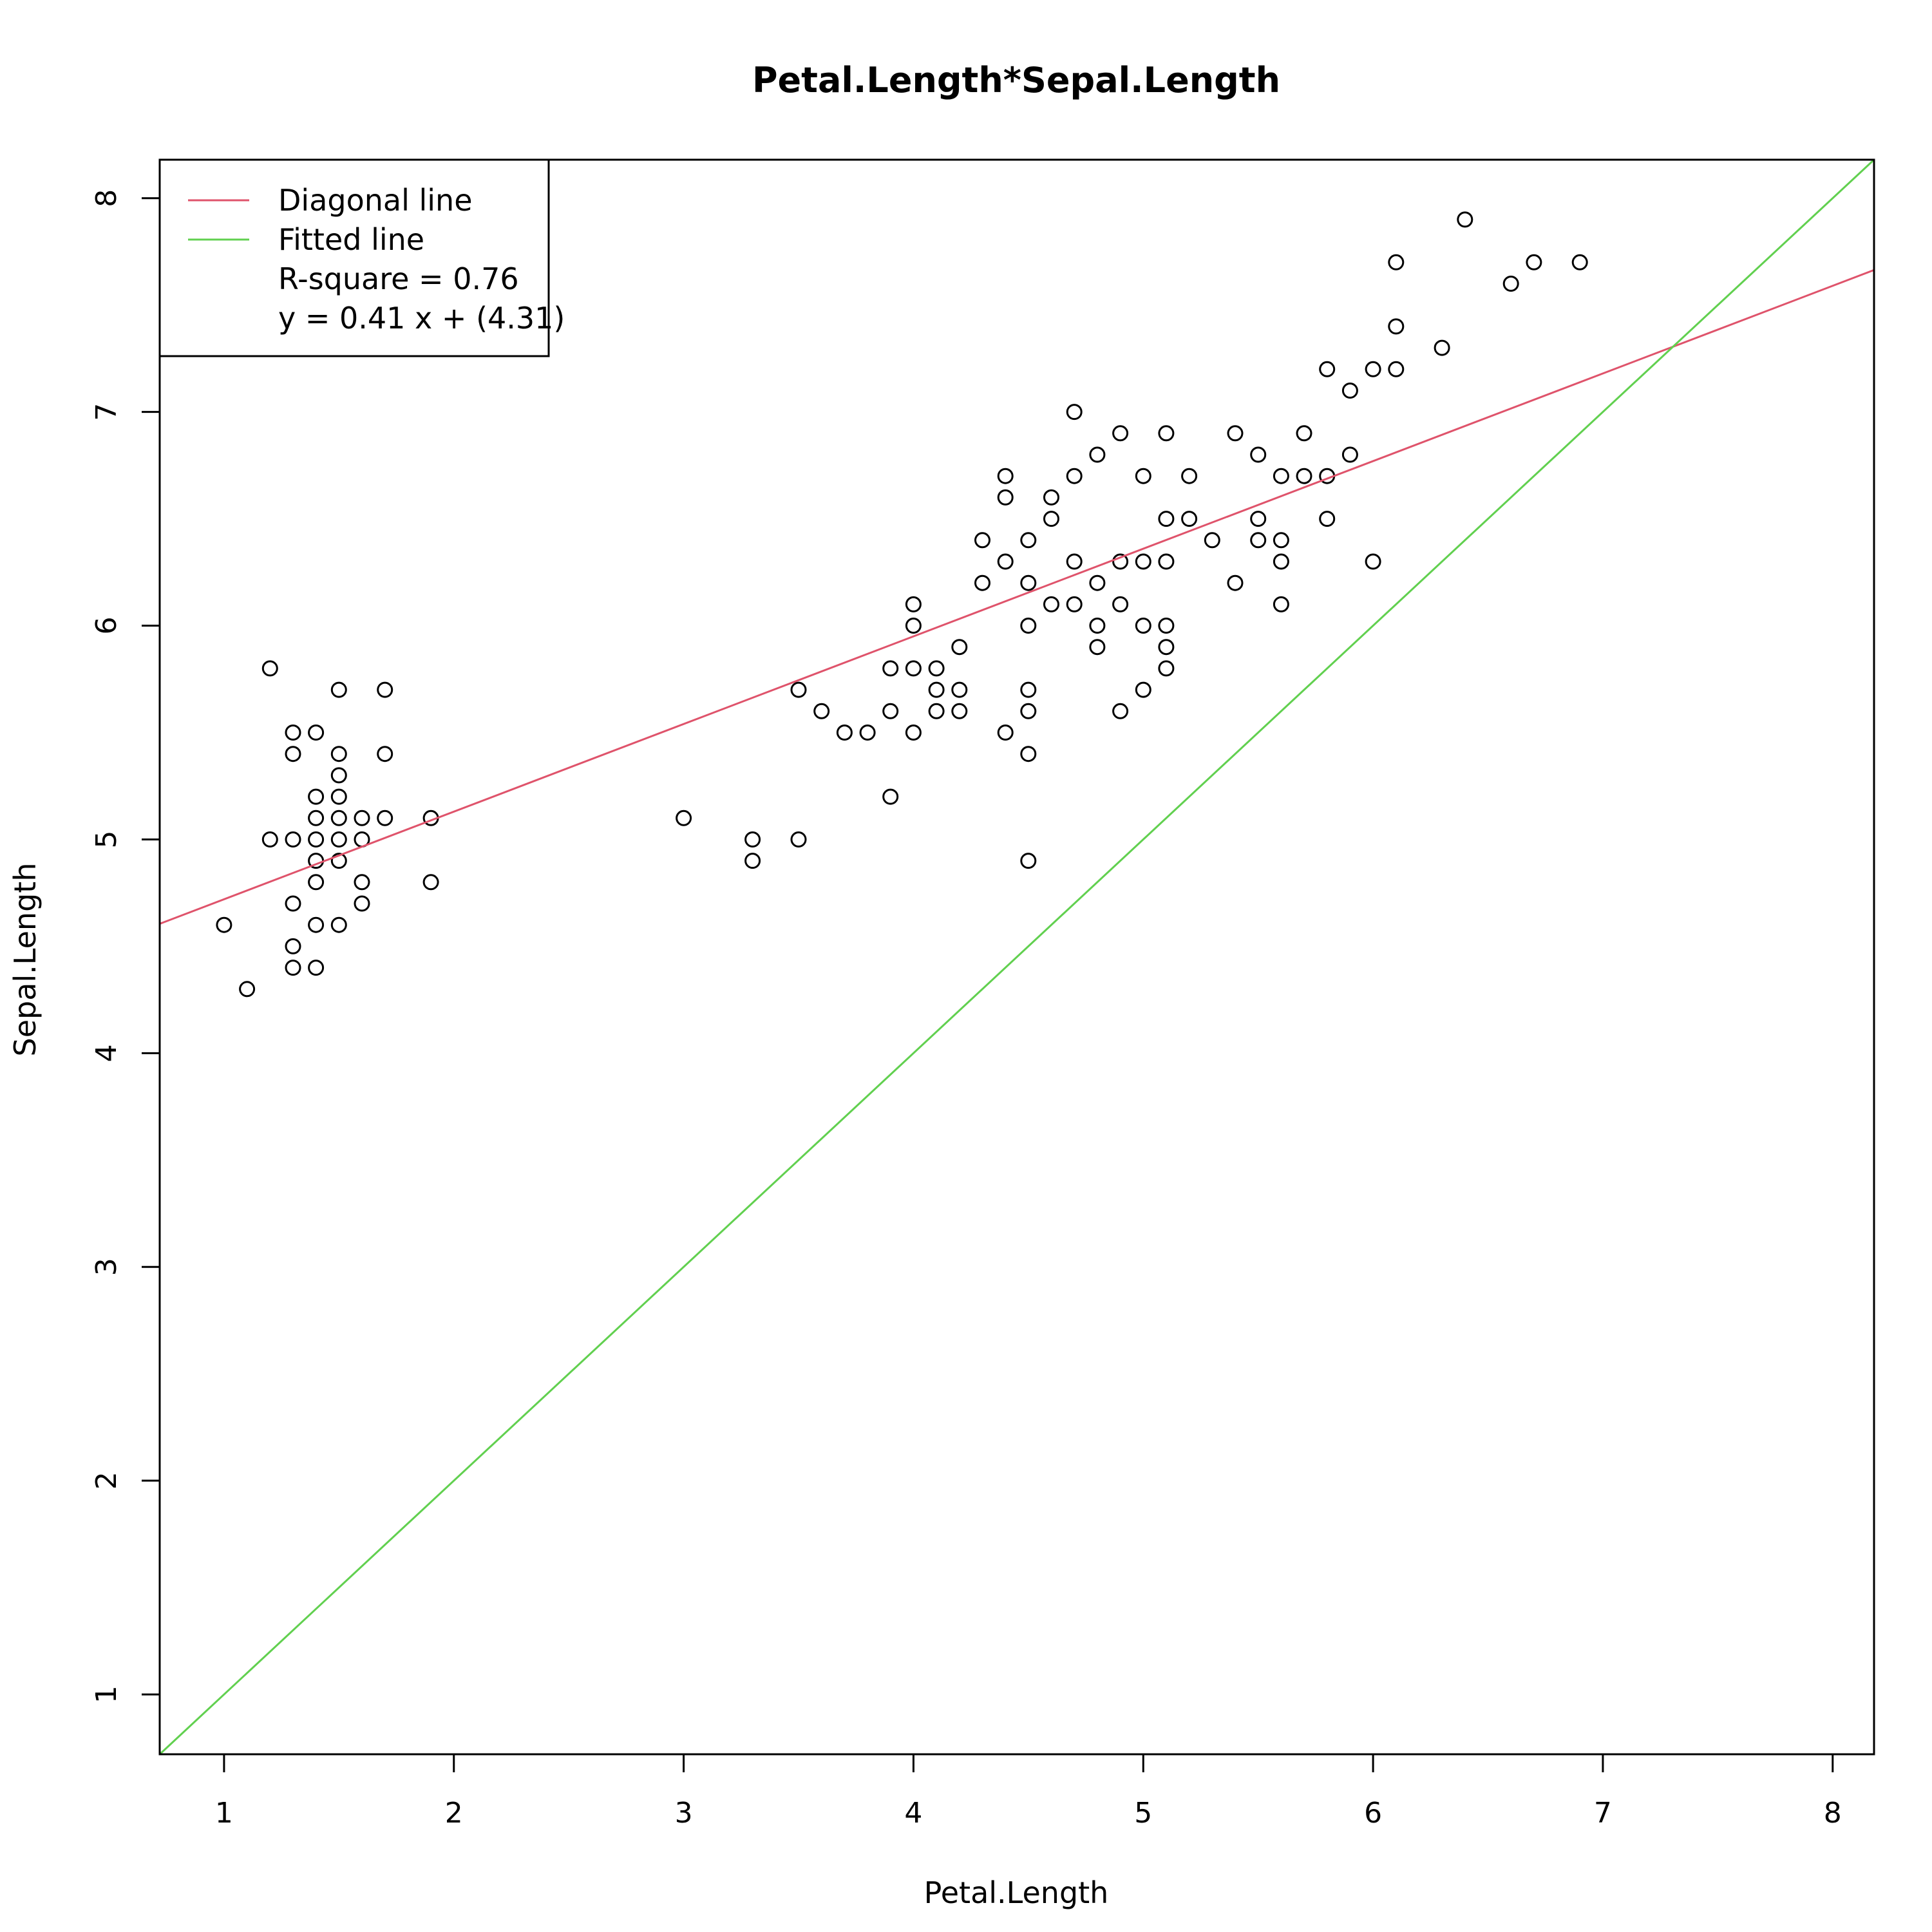 The width and height of the screenshot is (1932, 1932). I want to click on x-tick-label: 7, so click(1603, 1814).